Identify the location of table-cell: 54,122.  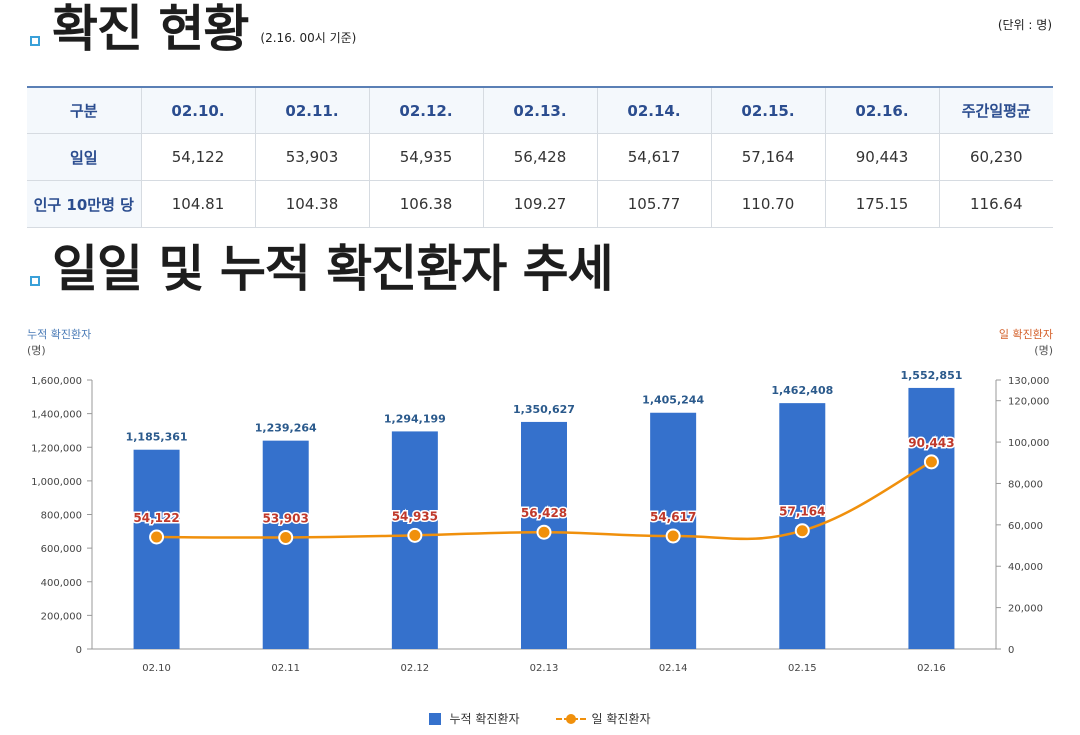
(198, 157).